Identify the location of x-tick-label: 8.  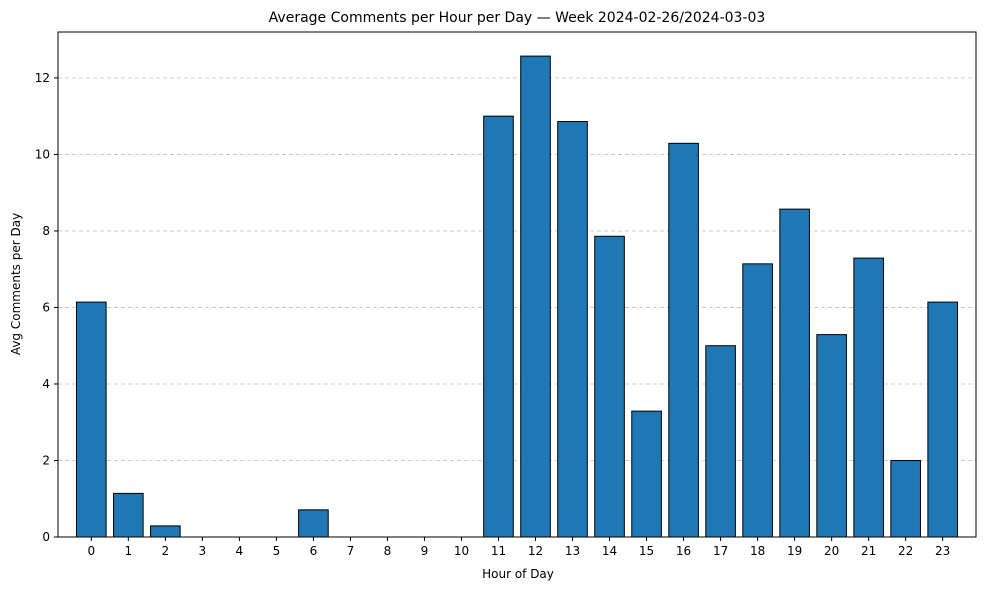
(388, 551).